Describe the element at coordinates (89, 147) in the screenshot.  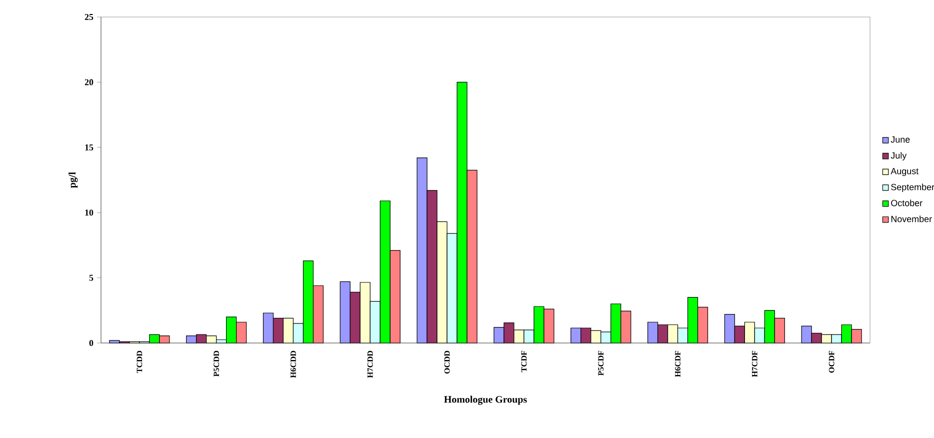
I see `y-tick-label: 15` at that location.